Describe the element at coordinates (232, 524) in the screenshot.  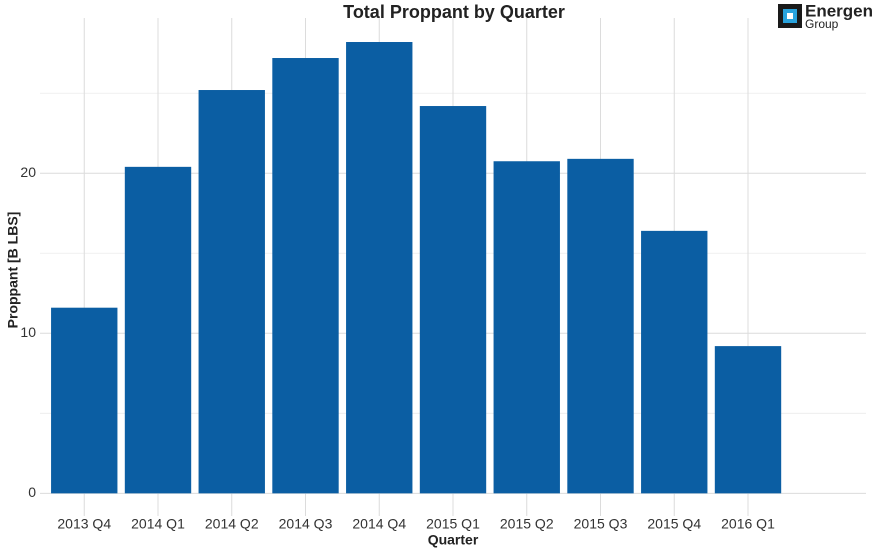
I see `x-tick-label: 2014 Q2` at that location.